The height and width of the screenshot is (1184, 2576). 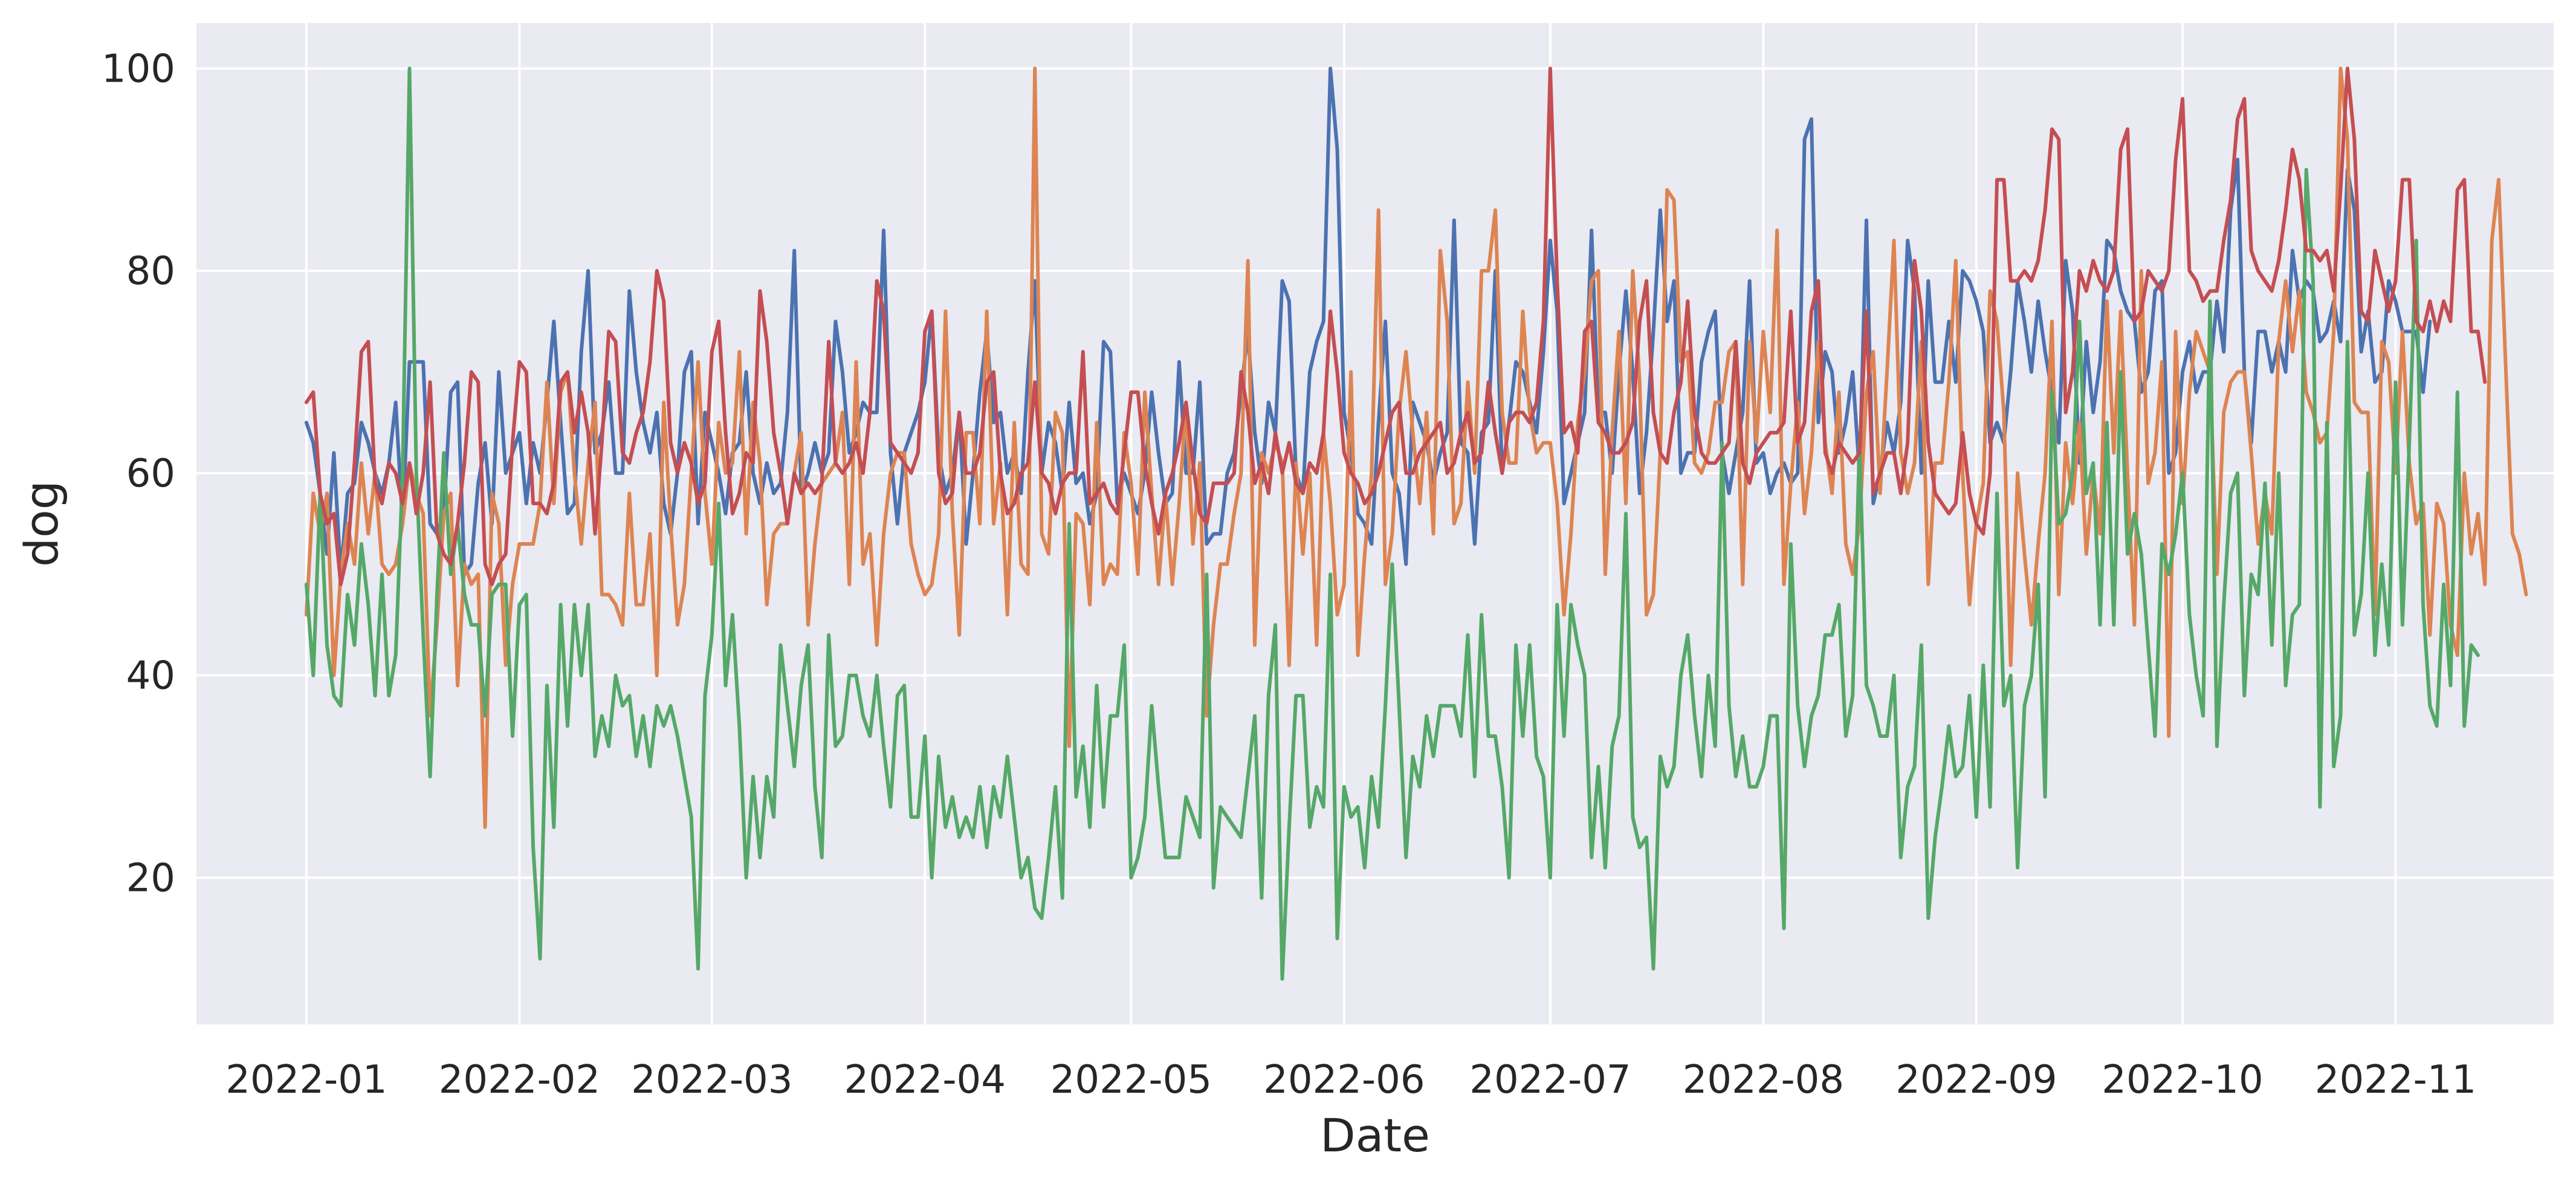 What do you see at coordinates (150, 878) in the screenshot?
I see `y-tick-label: 20` at bounding box center [150, 878].